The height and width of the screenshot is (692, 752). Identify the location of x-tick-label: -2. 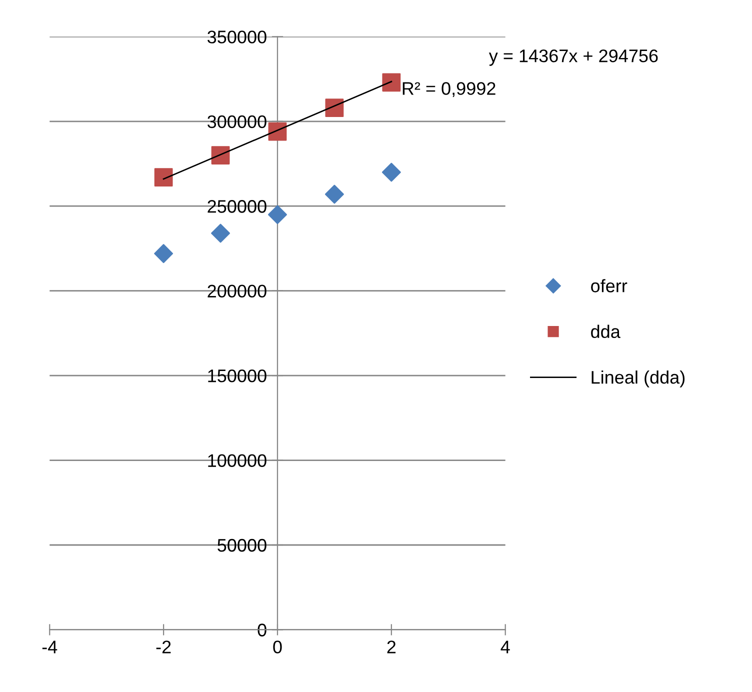
(163, 647).